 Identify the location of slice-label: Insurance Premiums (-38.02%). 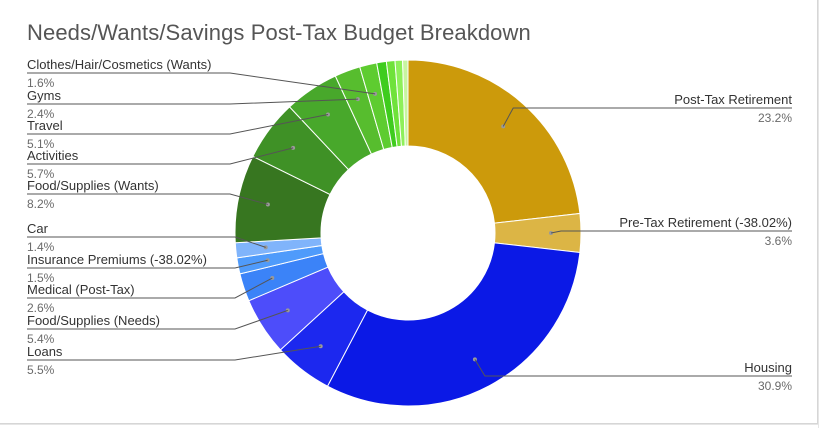
(117, 259).